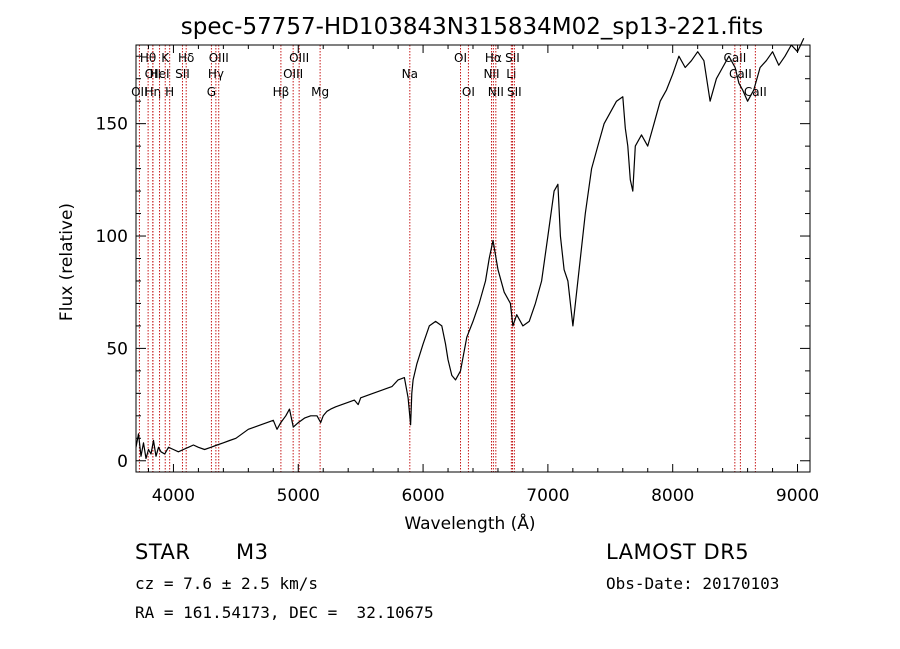 Image resolution: width=900 pixels, height=649 pixels. I want to click on line-marker-label: H, so click(169, 92).